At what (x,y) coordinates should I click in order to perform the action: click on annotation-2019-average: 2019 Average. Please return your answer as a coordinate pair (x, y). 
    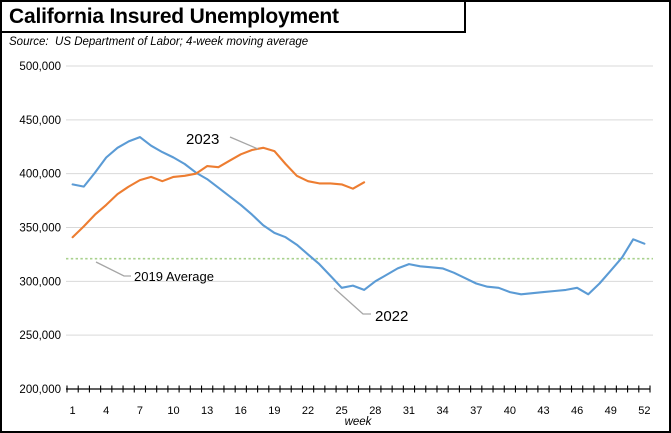
    Looking at the image, I should click on (154, 272).